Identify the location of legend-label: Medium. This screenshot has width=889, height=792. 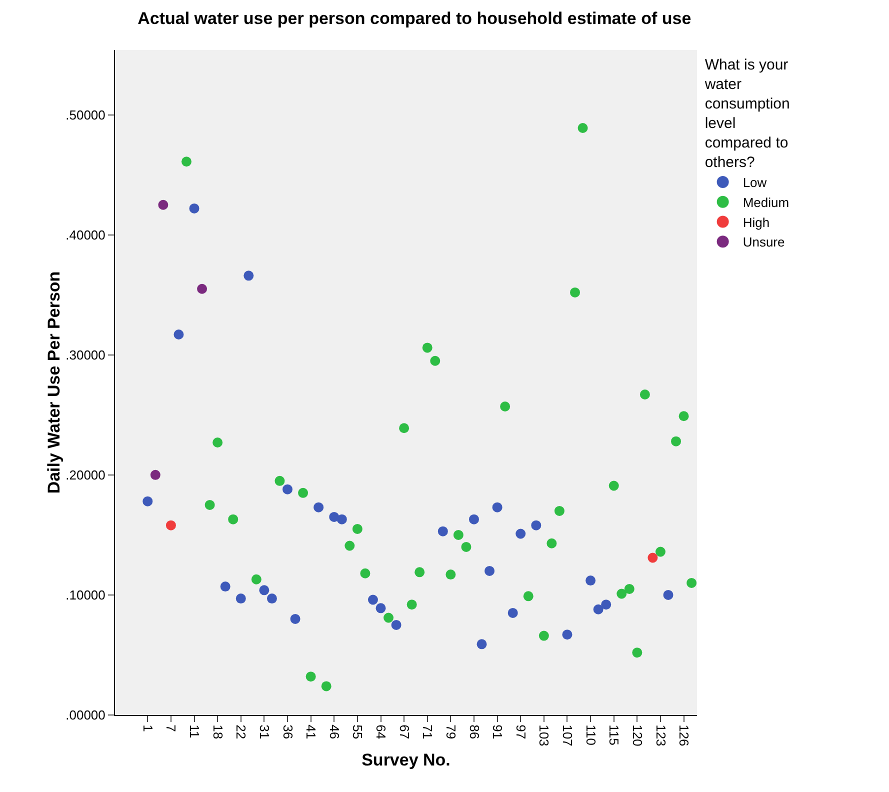
(766, 202).